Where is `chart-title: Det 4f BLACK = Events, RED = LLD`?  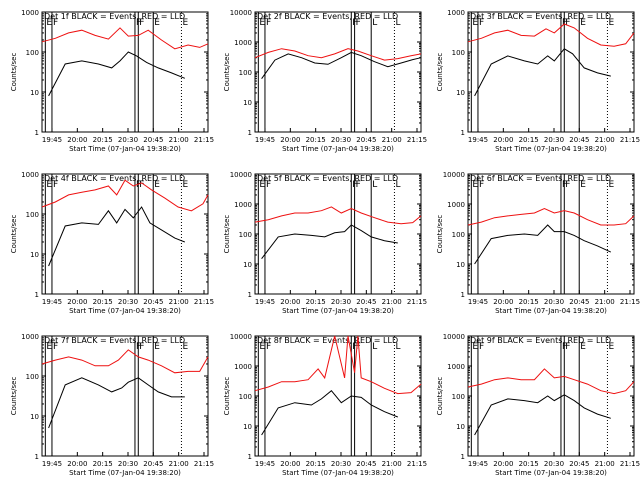 chart-title: Det 4f BLACK = Events, RED = LLD is located at coordinates (114, 178).